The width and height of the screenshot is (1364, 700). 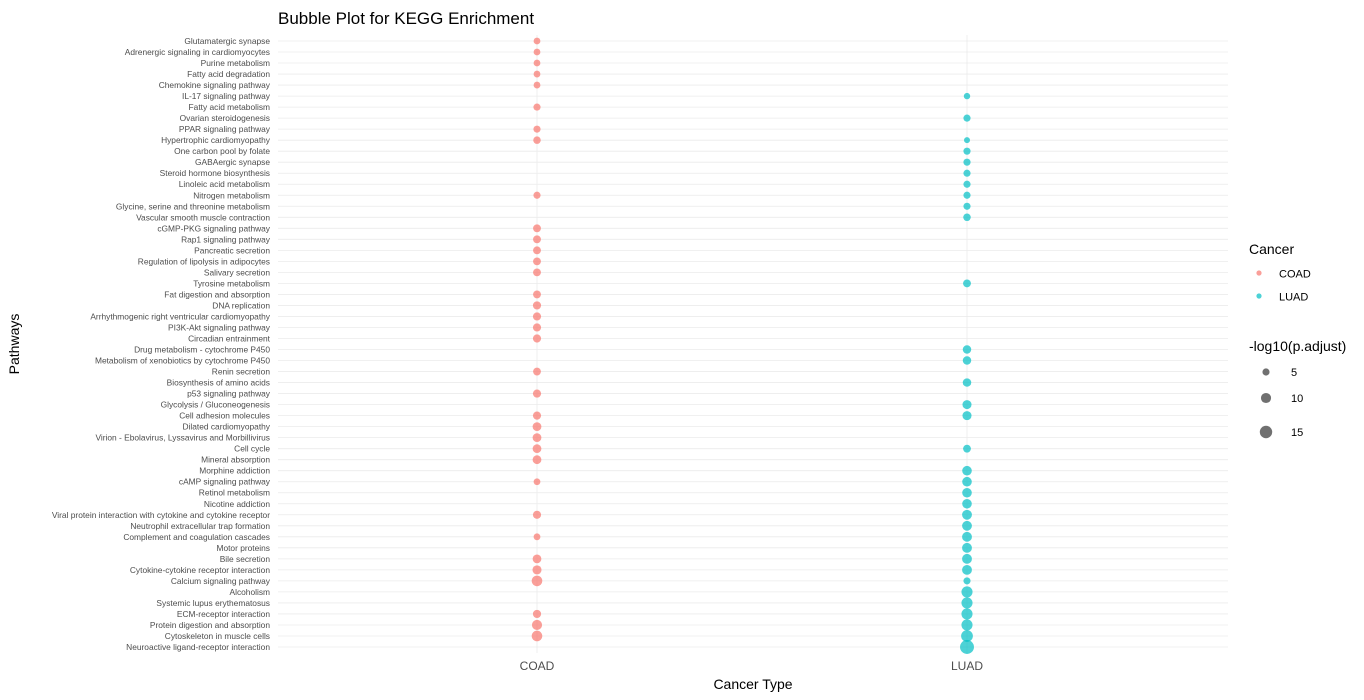 I want to click on y-tick-label: Retinol metabolism, so click(x=234, y=493).